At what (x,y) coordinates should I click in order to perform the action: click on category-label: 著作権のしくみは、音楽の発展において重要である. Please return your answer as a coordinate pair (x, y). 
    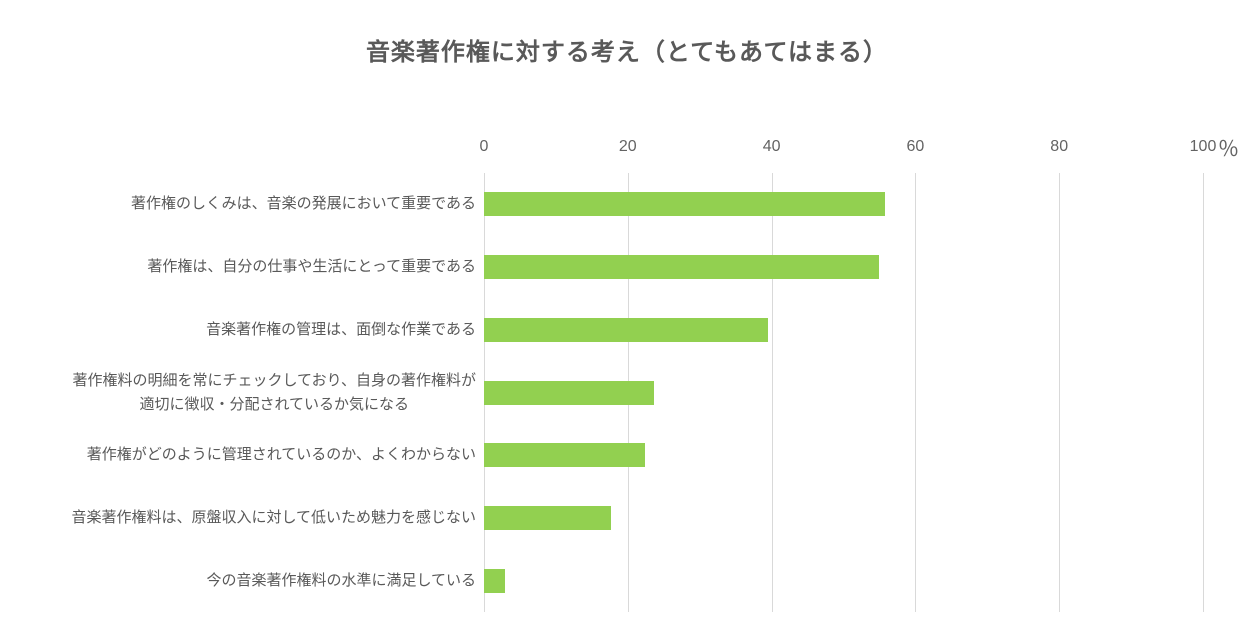
    Looking at the image, I should click on (303, 204).